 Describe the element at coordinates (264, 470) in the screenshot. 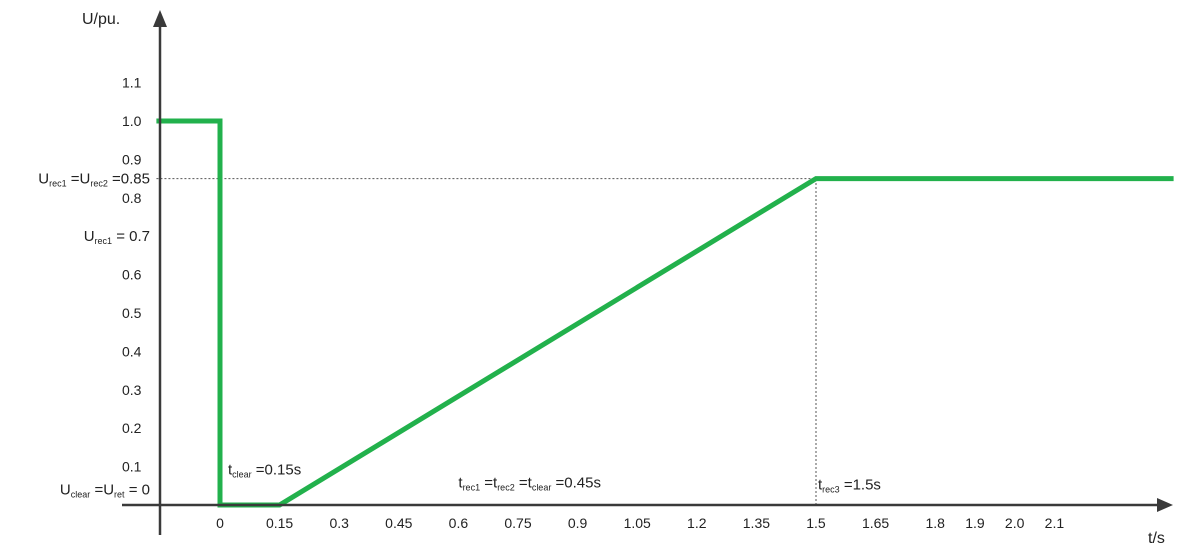

I see `point-annotation: tclear =0.15s` at that location.